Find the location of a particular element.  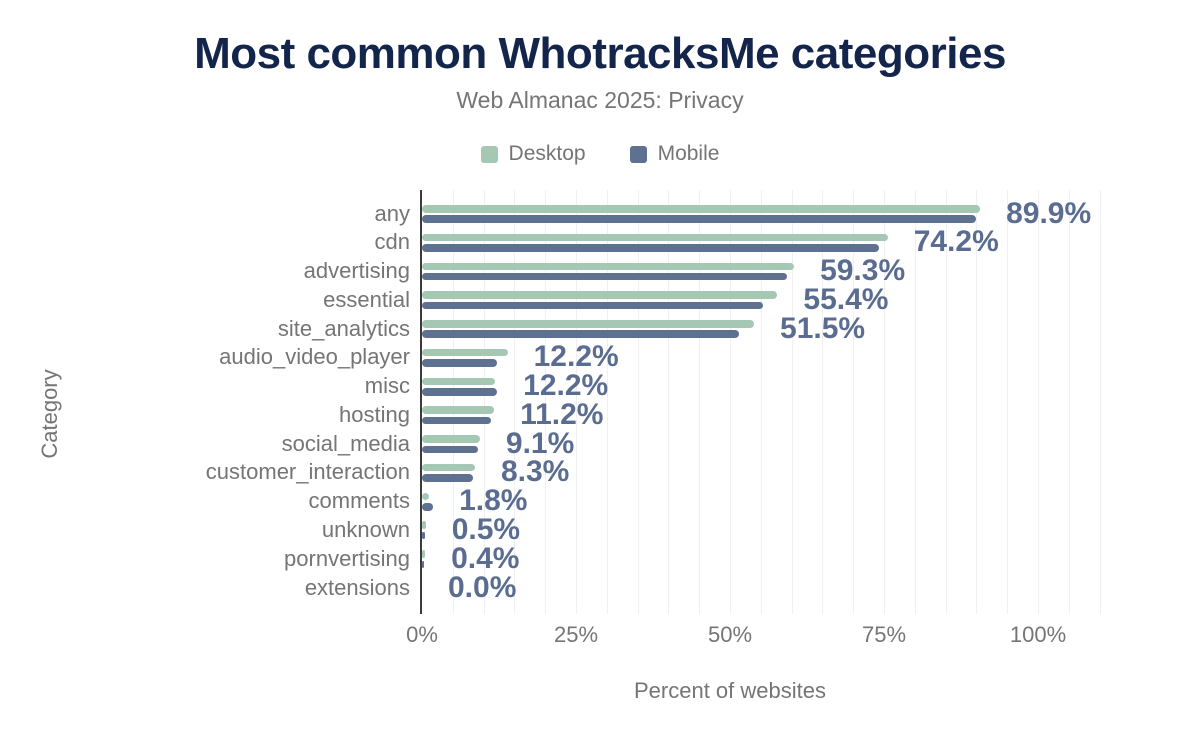

mobile-bar-pornvertising is located at coordinates (423, 564).